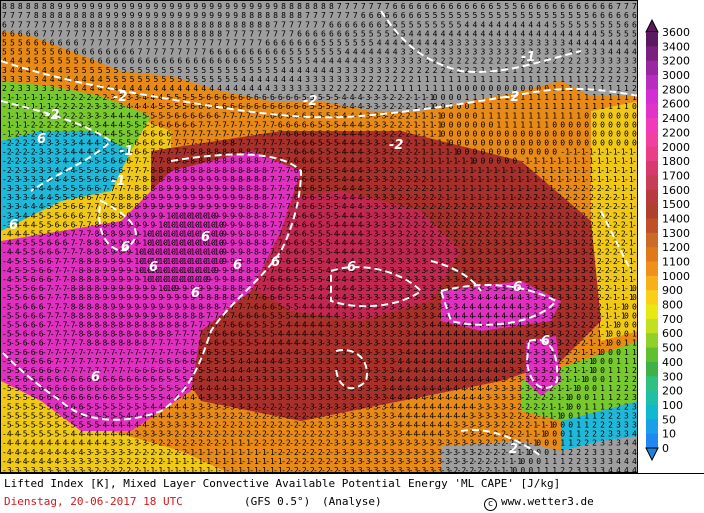  What do you see at coordinates (676, 89) in the screenshot?
I see `legend-level-label: 2800` at bounding box center [676, 89].